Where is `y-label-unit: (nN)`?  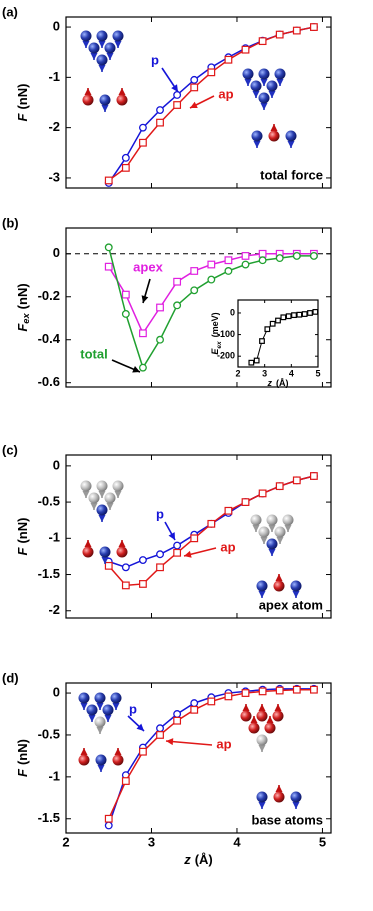 y-label-unit: (nN) is located at coordinates (22, 752).